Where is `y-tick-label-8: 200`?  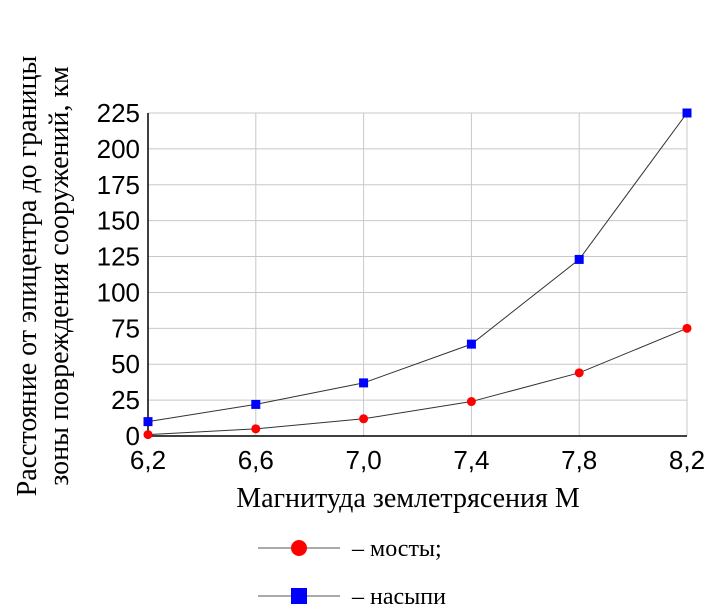 y-tick-label-8: 200 is located at coordinates (118, 149).